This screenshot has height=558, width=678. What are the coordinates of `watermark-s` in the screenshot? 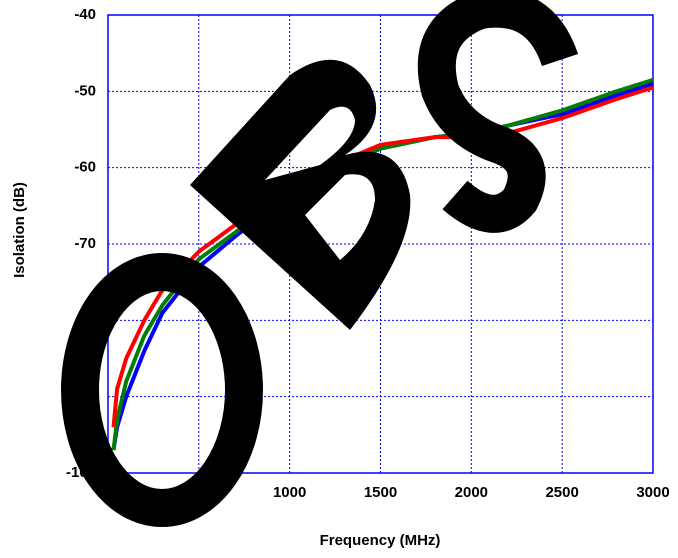 It's located at (498, 116).